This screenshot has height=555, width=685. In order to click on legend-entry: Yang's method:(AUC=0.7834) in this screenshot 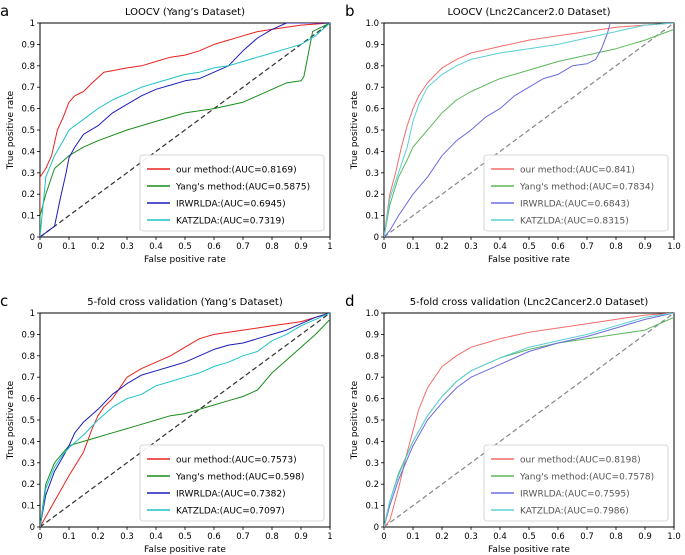, I will do `click(586, 188)`.